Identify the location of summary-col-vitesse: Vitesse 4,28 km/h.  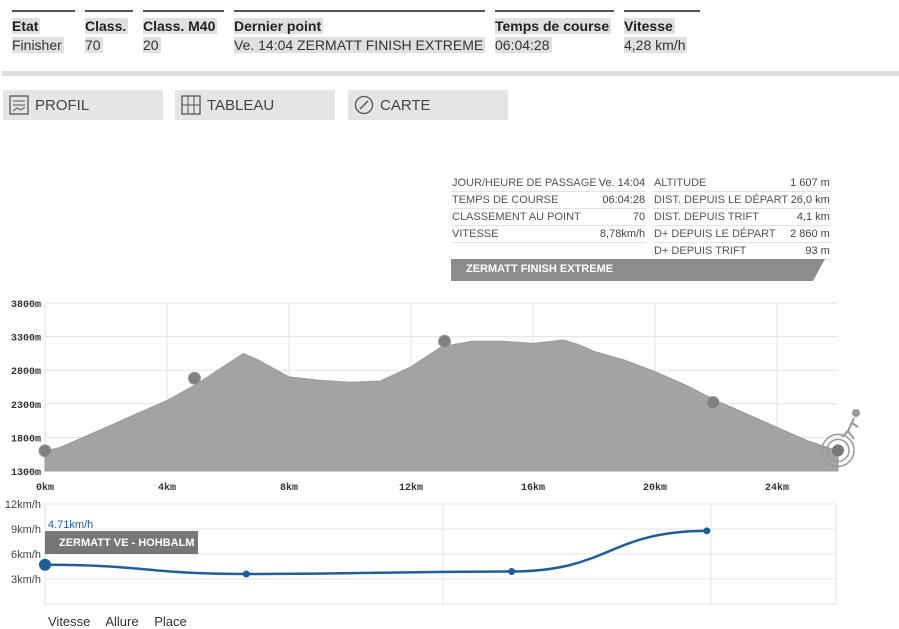
(662, 33).